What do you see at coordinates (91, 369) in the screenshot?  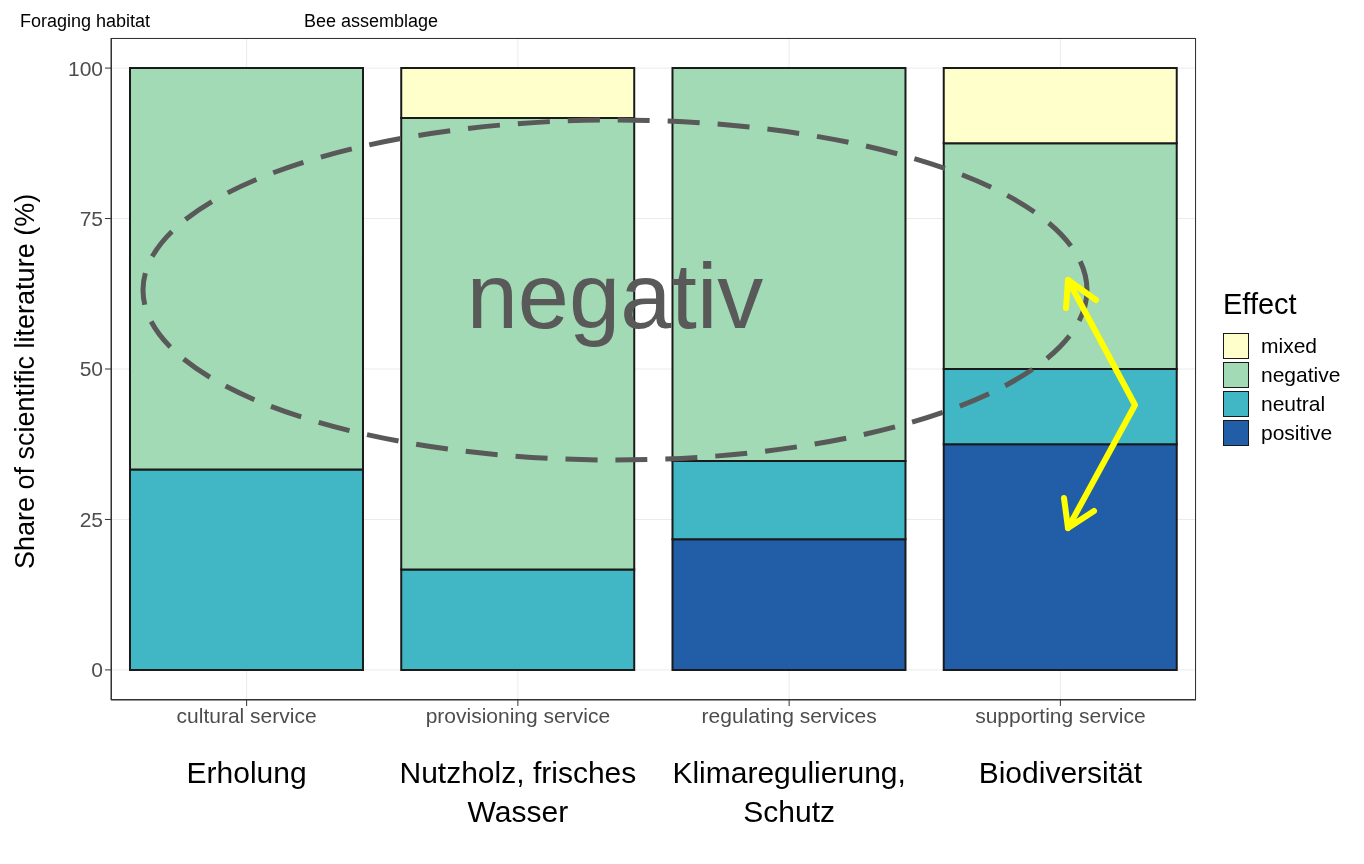 I see `y-tick-label: 50` at bounding box center [91, 369].